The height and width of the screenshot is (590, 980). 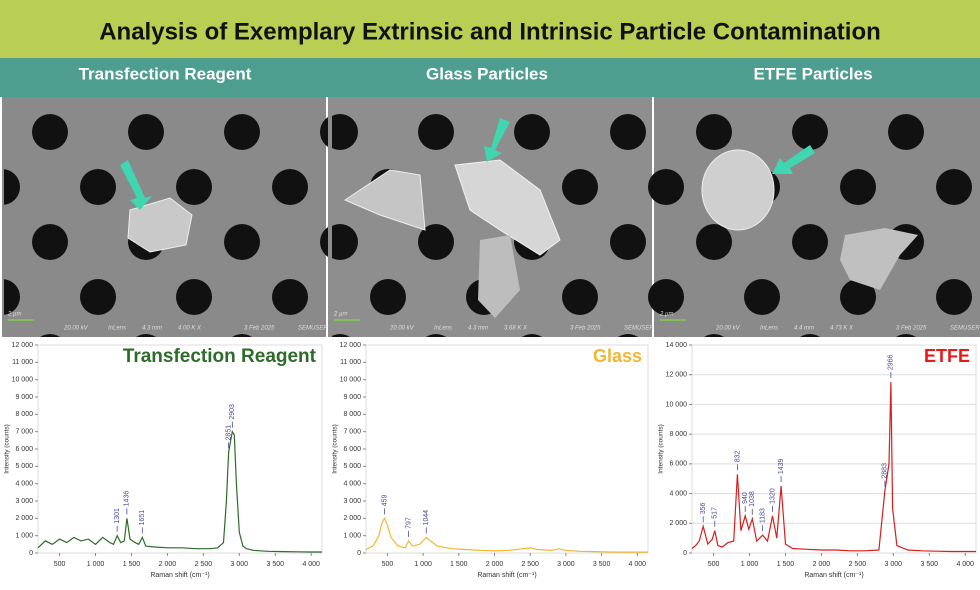 I want to click on y-tick-label: 5 000, so click(x=352, y=466).